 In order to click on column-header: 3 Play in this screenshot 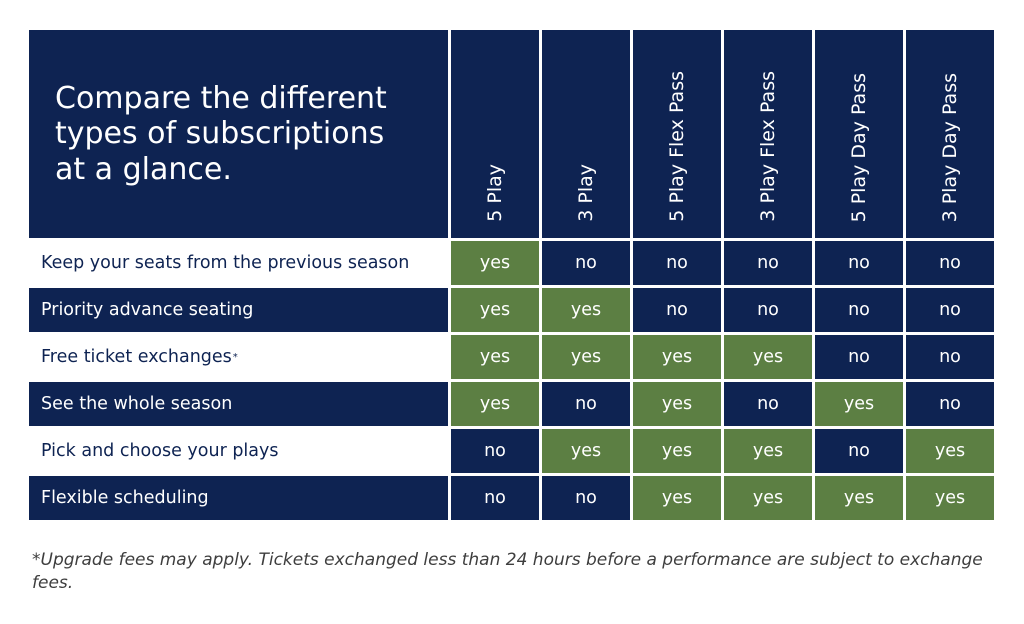, I will do `click(586, 134)`.